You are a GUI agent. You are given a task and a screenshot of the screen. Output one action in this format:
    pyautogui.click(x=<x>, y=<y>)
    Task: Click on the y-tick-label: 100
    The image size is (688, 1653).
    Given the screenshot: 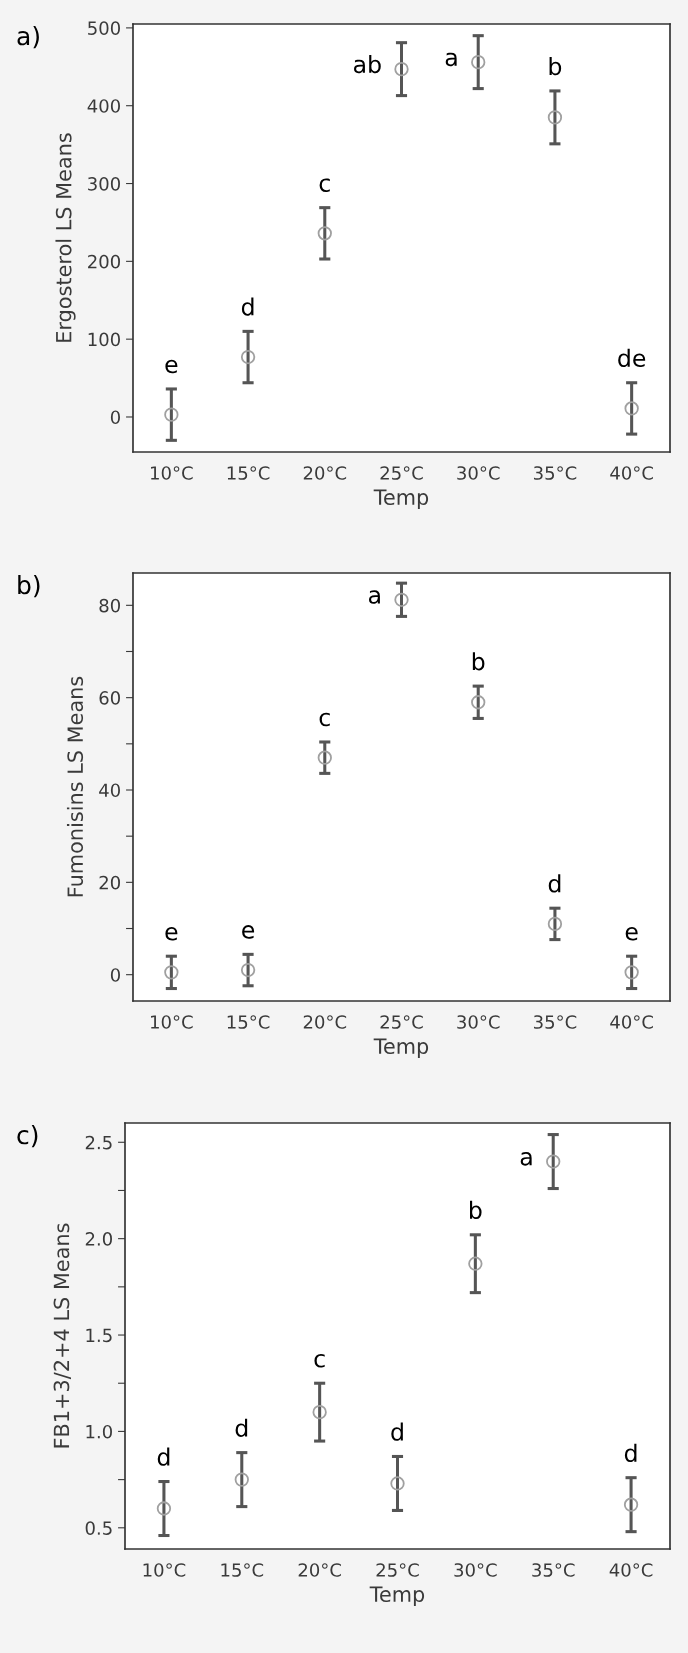 What is the action you would take?
    pyautogui.click(x=104, y=339)
    